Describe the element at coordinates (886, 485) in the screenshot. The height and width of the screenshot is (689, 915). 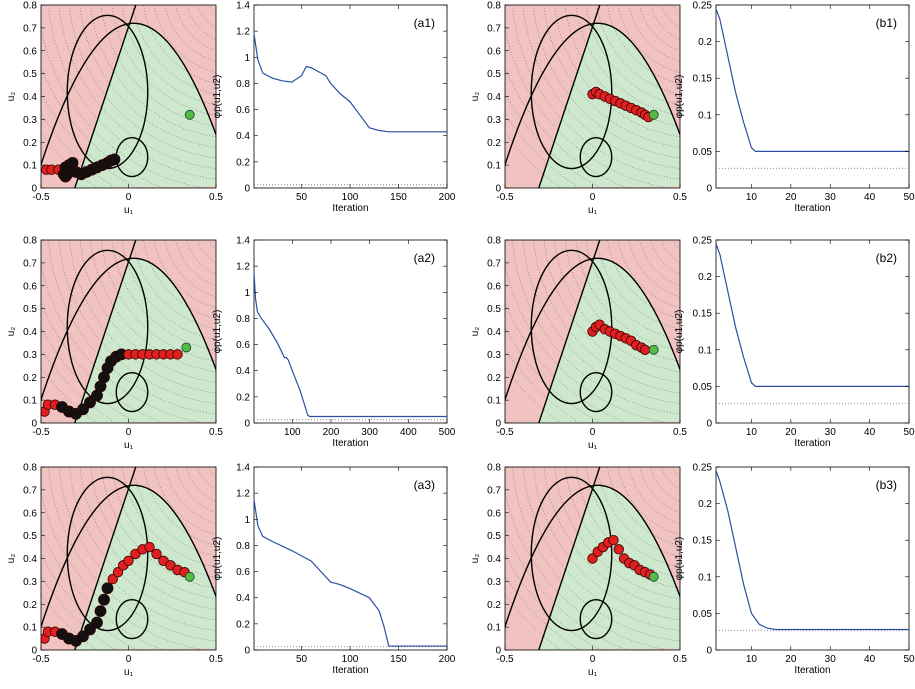
I see `panel-annotation: (b3)` at that location.